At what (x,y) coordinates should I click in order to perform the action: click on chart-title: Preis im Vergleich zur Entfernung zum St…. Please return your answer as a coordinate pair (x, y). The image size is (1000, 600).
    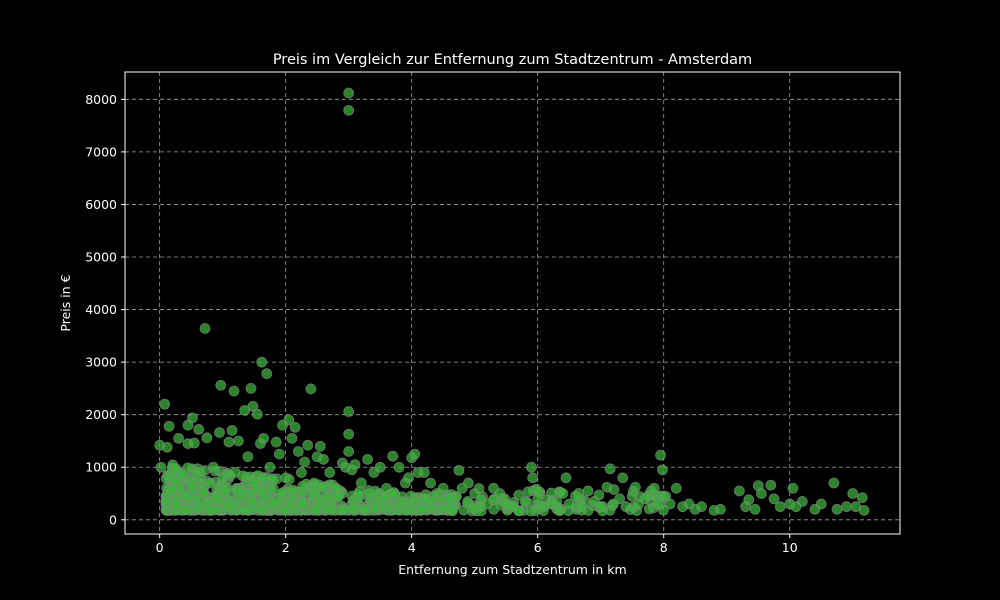
    Looking at the image, I should click on (512, 60).